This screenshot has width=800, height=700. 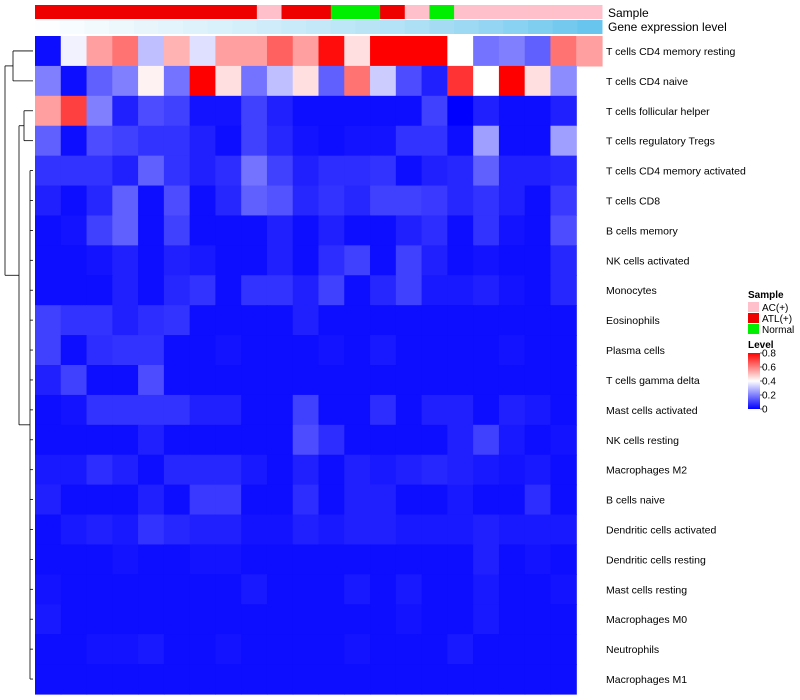 What do you see at coordinates (171, 12) in the screenshot?
I see `sample-annotation-cell` at bounding box center [171, 12].